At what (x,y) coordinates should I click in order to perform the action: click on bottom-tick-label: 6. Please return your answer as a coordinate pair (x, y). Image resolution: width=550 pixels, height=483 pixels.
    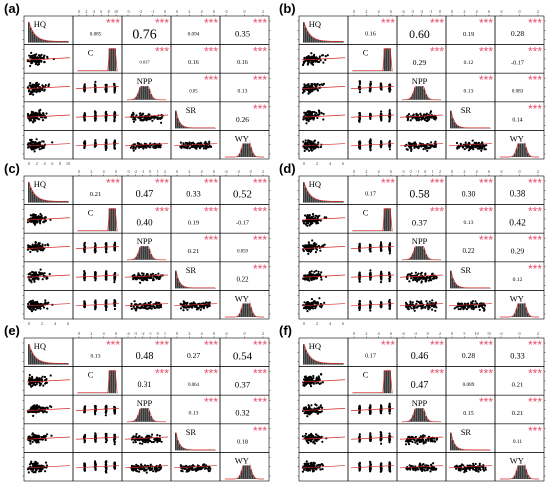
    Looking at the image, I should click on (343, 323).